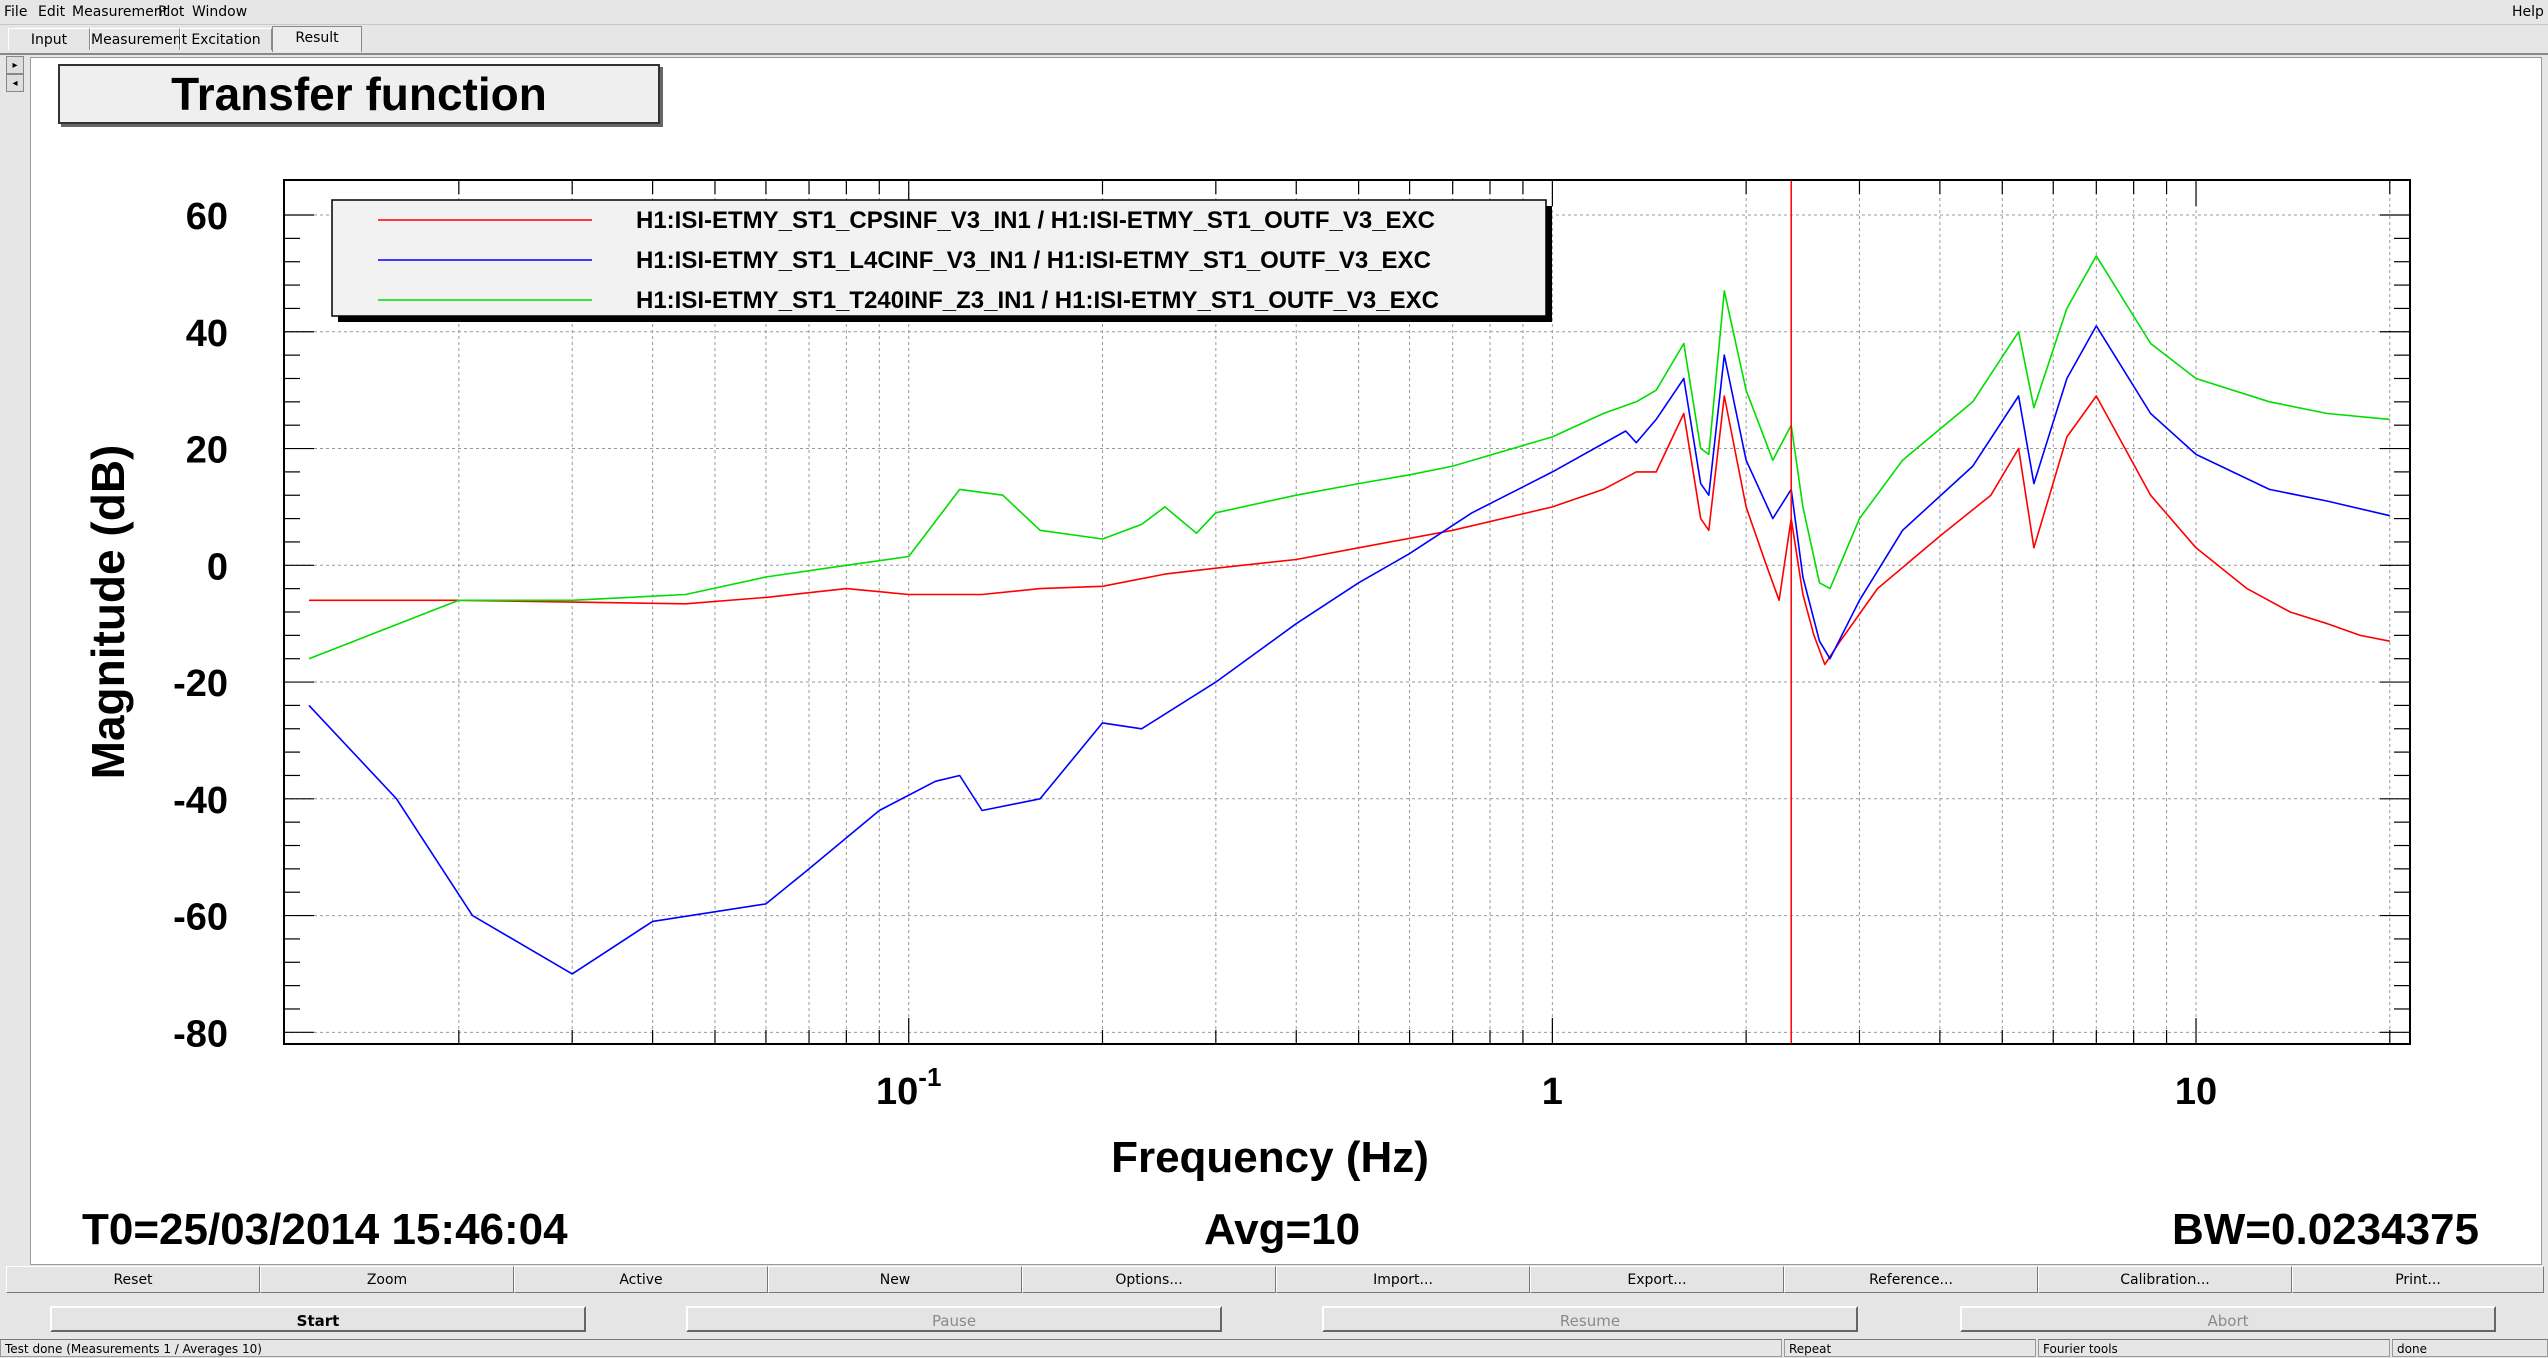 Image resolution: width=2548 pixels, height=1358 pixels. Describe the element at coordinates (1274, 40) in the screenshot. I see `tab-bar: Input Measurement Excitation Result` at that location.